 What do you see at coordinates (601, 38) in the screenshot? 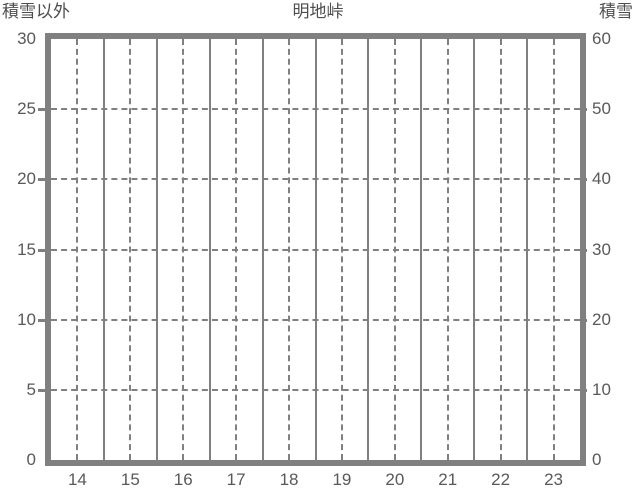
I see `right-axis-tick-label: 60` at bounding box center [601, 38].